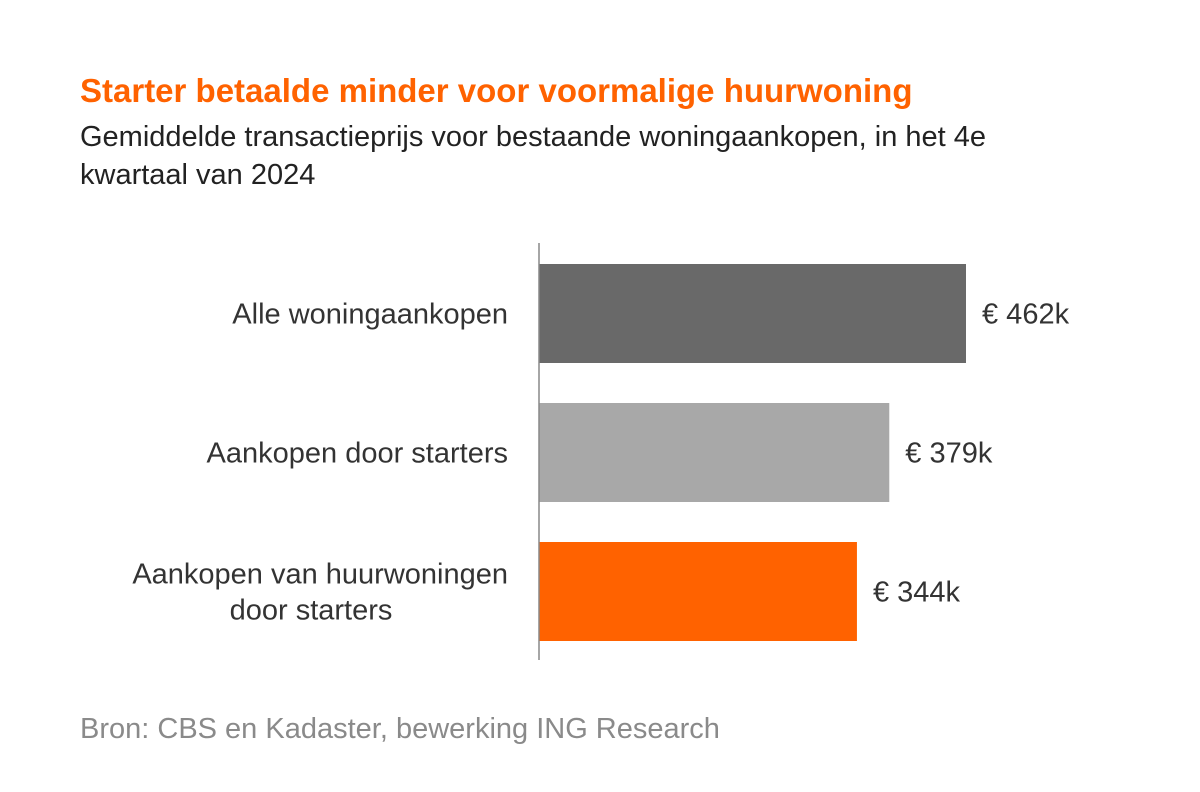 This screenshot has width=1200, height=792. Describe the element at coordinates (357, 454) in the screenshot. I see `category-label-2: Aankopen door starters` at that location.